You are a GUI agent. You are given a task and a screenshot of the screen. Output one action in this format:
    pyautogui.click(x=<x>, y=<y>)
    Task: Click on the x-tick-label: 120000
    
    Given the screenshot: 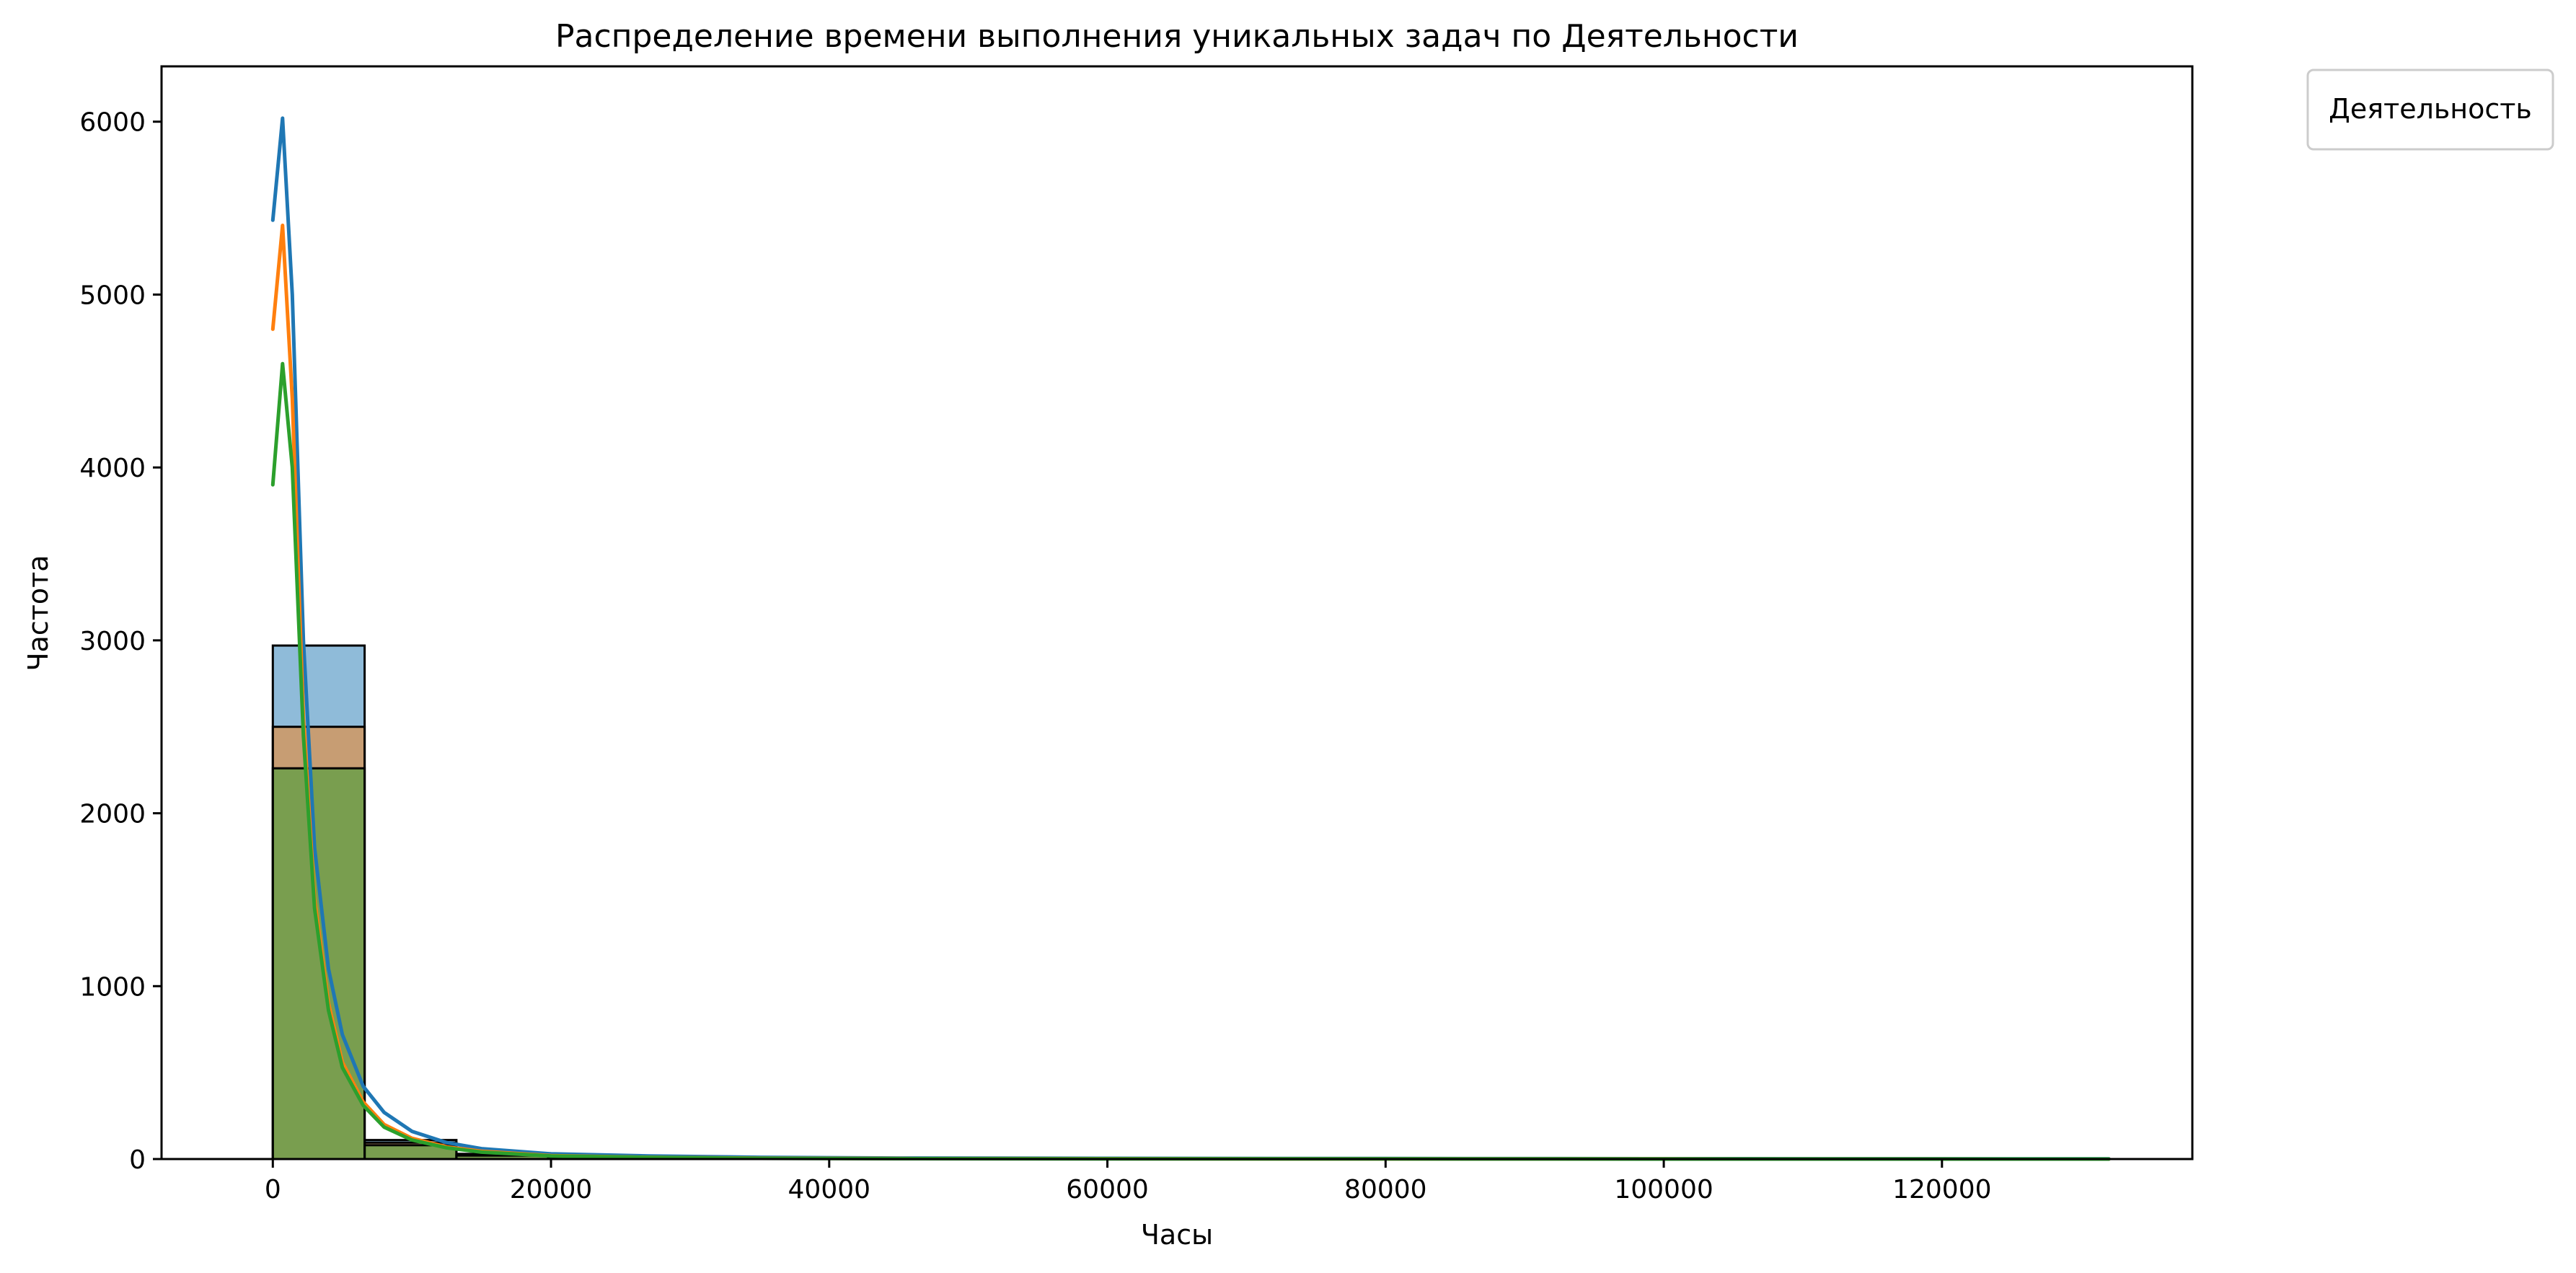 What is the action you would take?
    pyautogui.click(x=1941, y=1189)
    